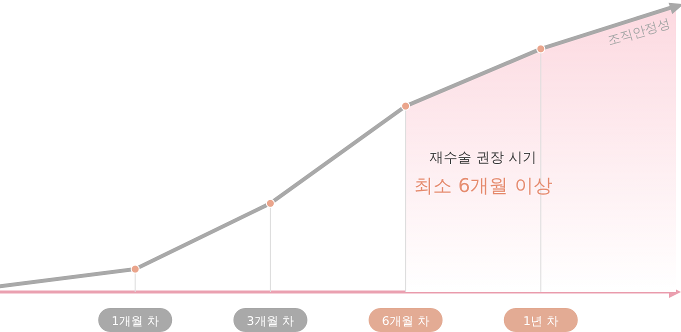 The height and width of the screenshot is (332, 681). I want to click on annotation: 재수술 권장 시기, so click(483, 158).